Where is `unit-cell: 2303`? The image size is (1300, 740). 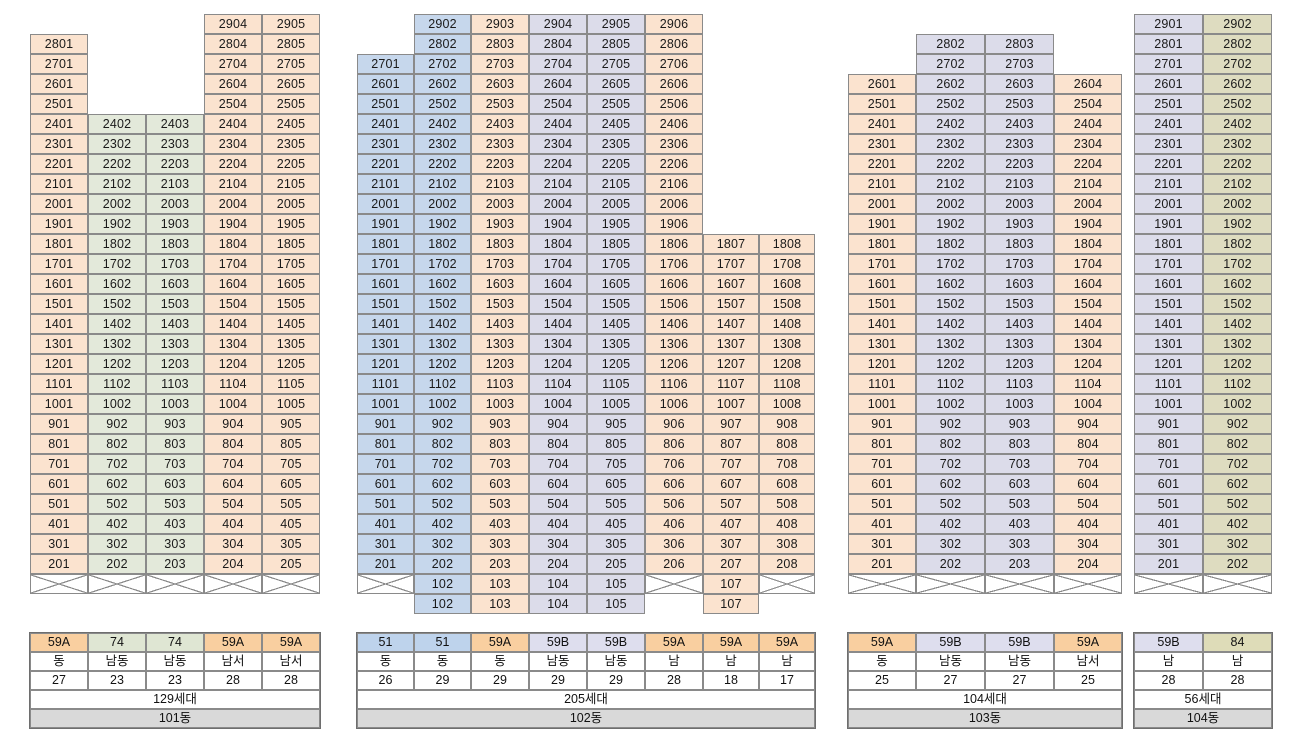
unit-cell: 2303 is located at coordinates (500, 144).